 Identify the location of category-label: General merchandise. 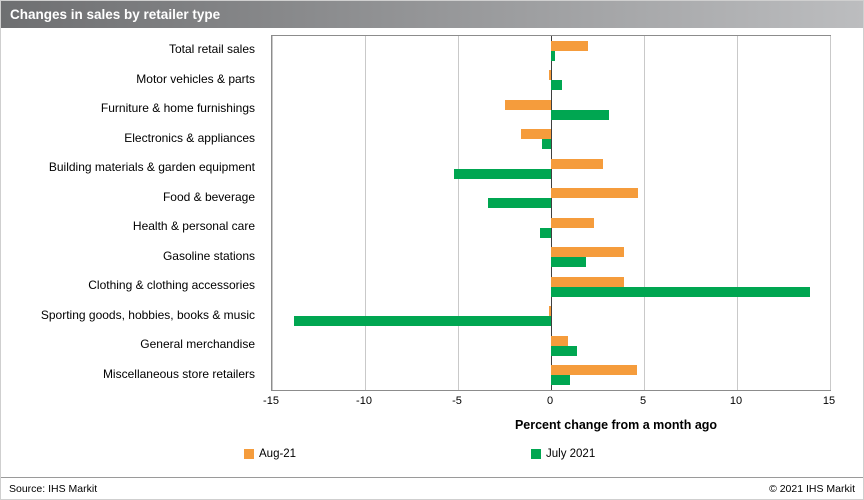
(197, 344).